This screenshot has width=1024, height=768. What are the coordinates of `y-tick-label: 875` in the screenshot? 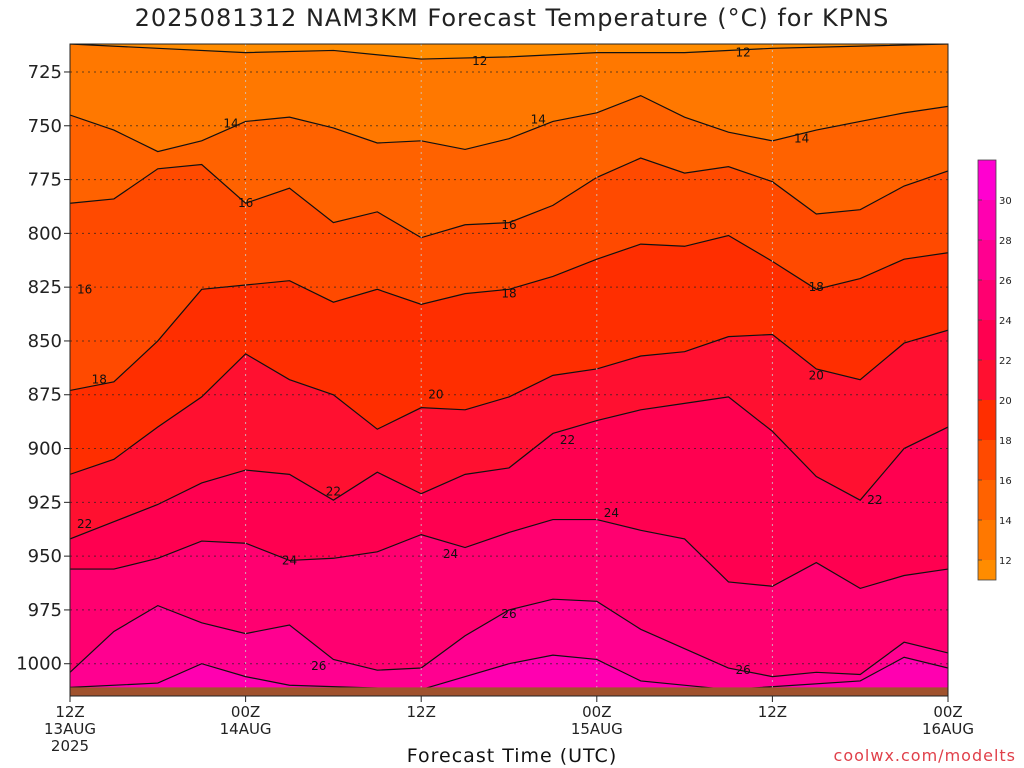 It's located at (45, 395).